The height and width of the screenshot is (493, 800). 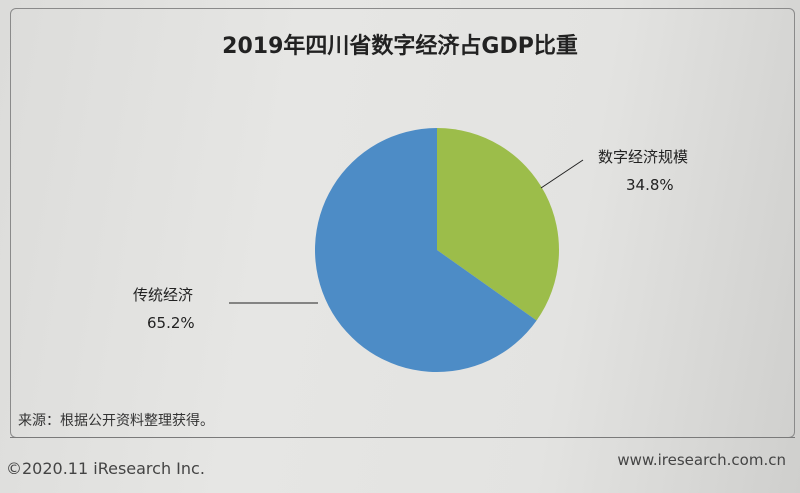 What do you see at coordinates (105, 468) in the screenshot?
I see `copyright-text: ©2020.11 iResearch Inc.` at bounding box center [105, 468].